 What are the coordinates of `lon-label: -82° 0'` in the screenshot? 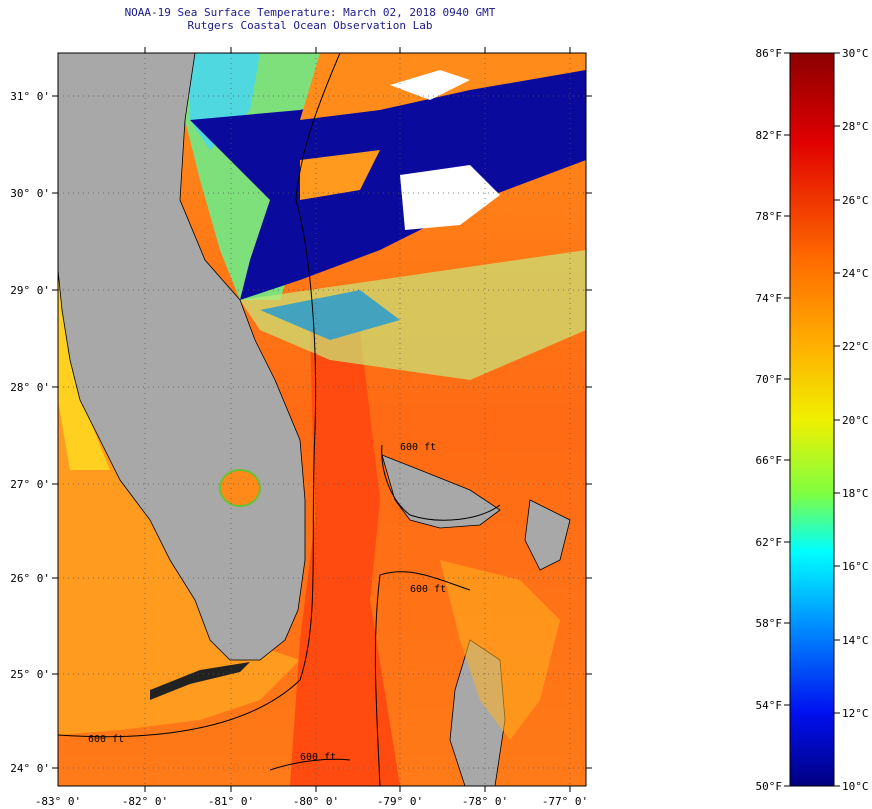 It's located at (145, 801).